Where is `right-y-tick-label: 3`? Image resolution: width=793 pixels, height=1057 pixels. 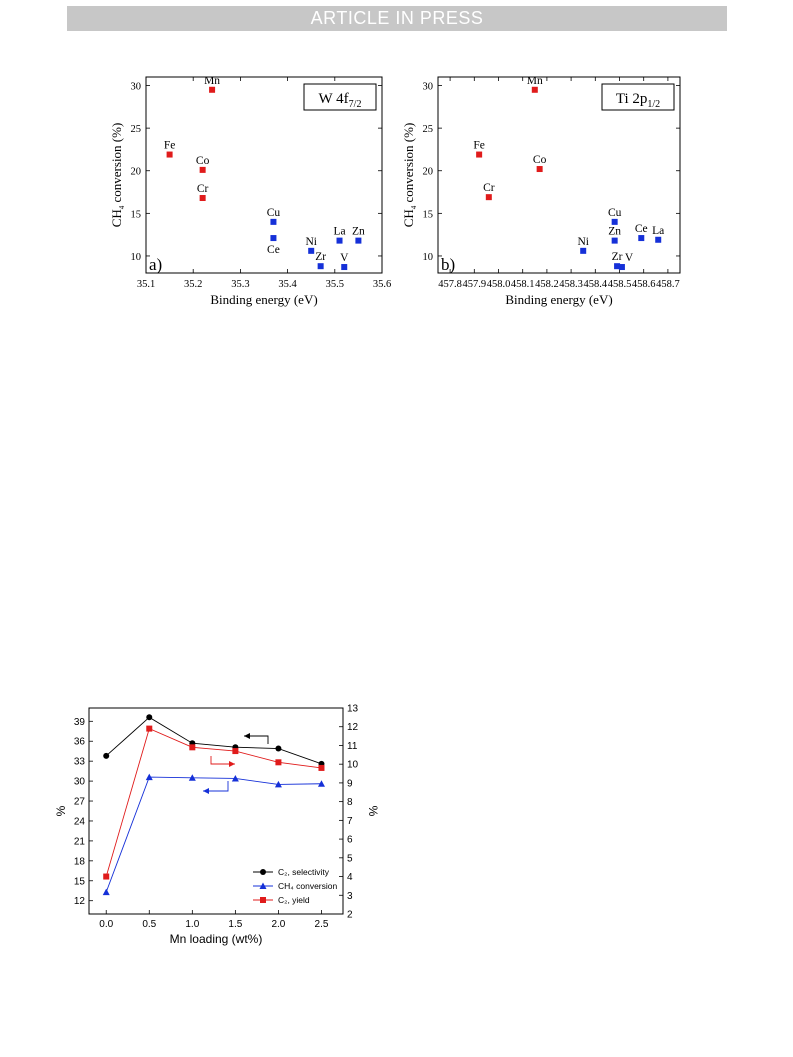 right-y-tick-label: 3 is located at coordinates (350, 896).